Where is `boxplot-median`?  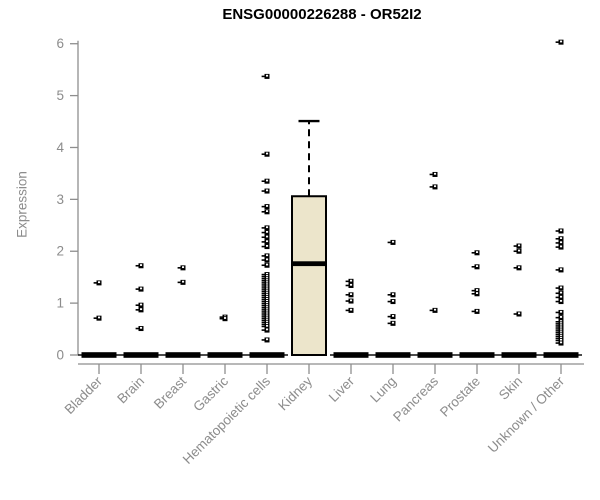
boxplot-median is located at coordinates (309, 264).